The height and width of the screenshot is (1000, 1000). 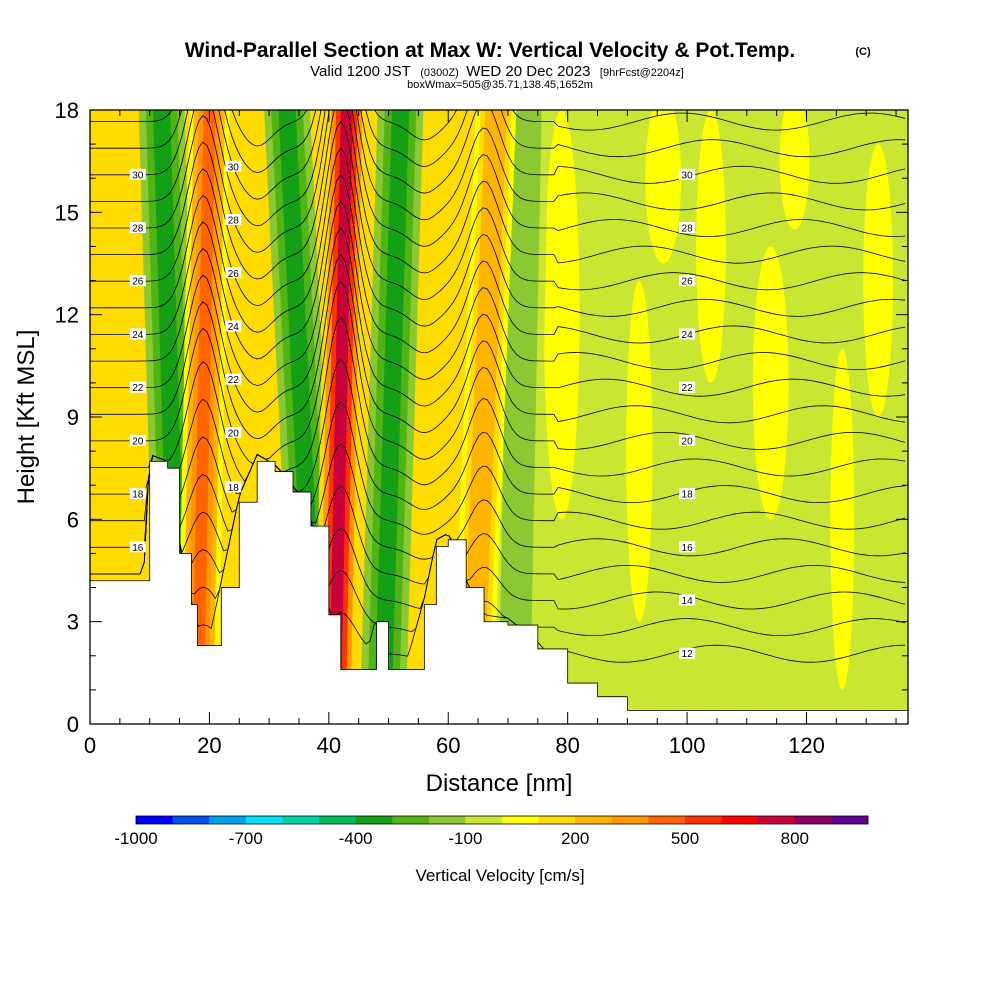 What do you see at coordinates (491, 831) in the screenshot?
I see `colorbar: -1000 -700 -400 -100 200 500 800` at bounding box center [491, 831].